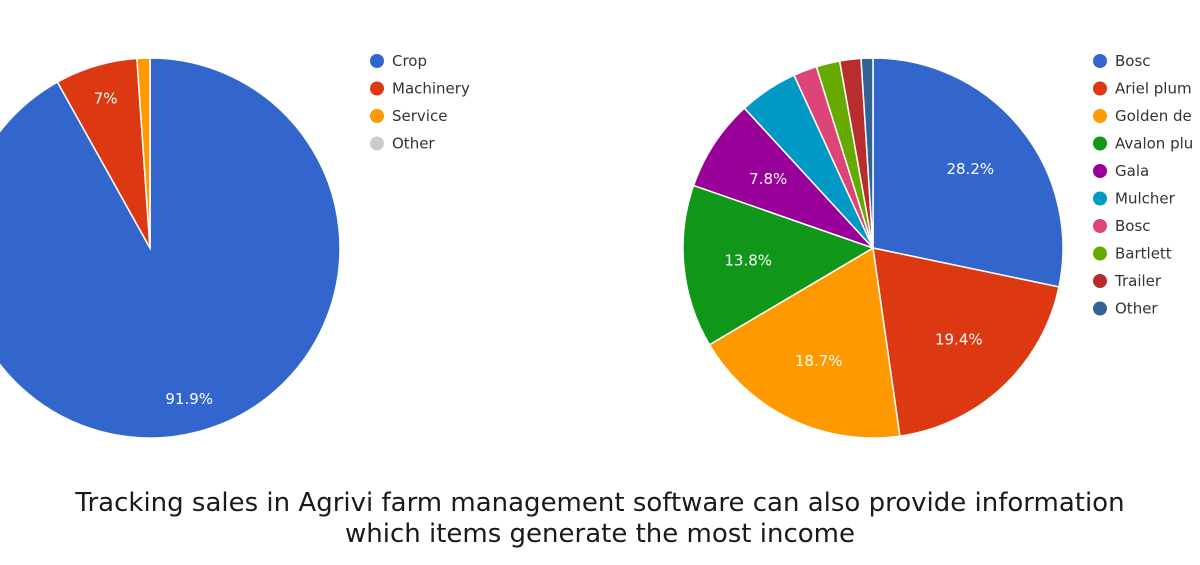  What do you see at coordinates (1154, 144) in the screenshot?
I see `legend2-label-3: Avalon plu` at bounding box center [1154, 144].